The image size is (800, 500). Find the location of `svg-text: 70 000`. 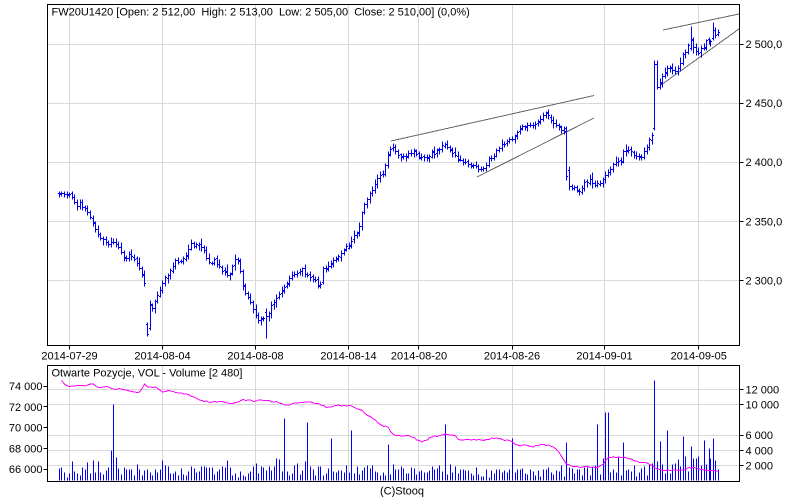

svg-text: 70 000 is located at coordinates (26, 429).